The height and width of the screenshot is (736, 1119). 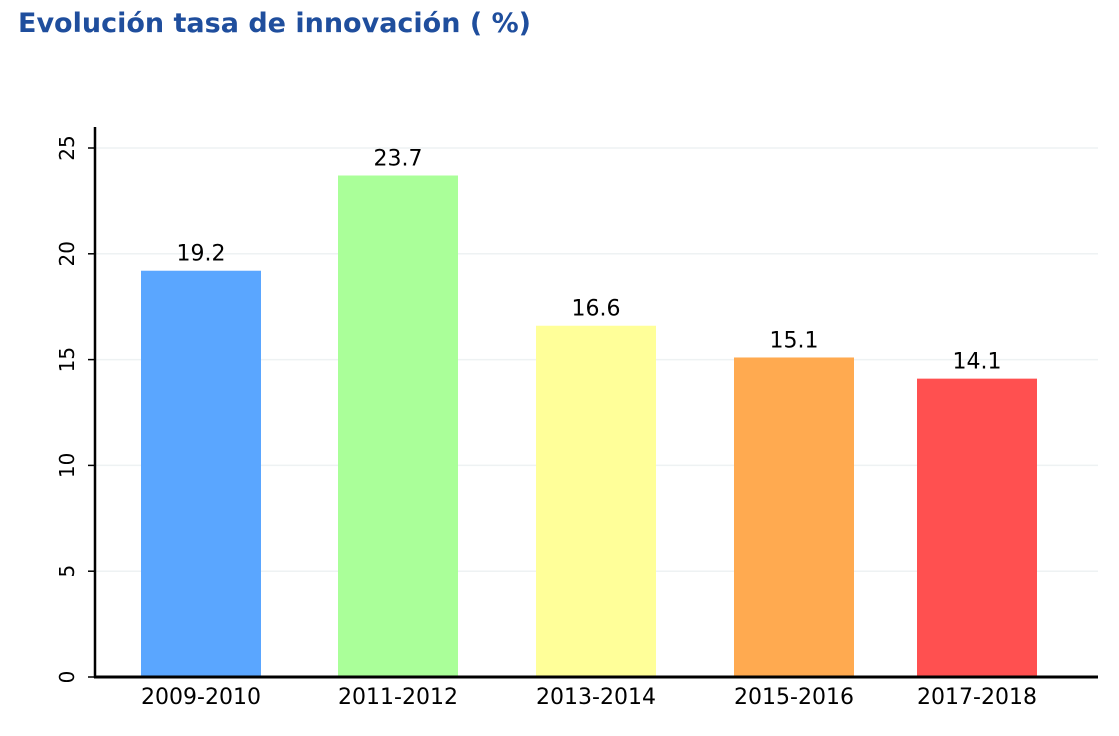 What do you see at coordinates (274, 23) in the screenshot?
I see `chart-title: Evolución tasa de innovación ( %)` at bounding box center [274, 23].